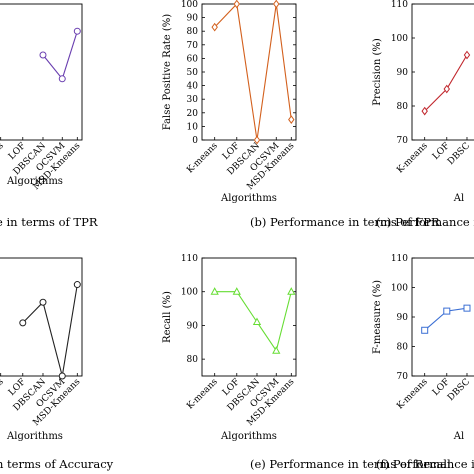 The image size is (474, 474). Describe the element at coordinates (167, 317) in the screenshot. I see `y-axis-label: Recall (%)` at that location.